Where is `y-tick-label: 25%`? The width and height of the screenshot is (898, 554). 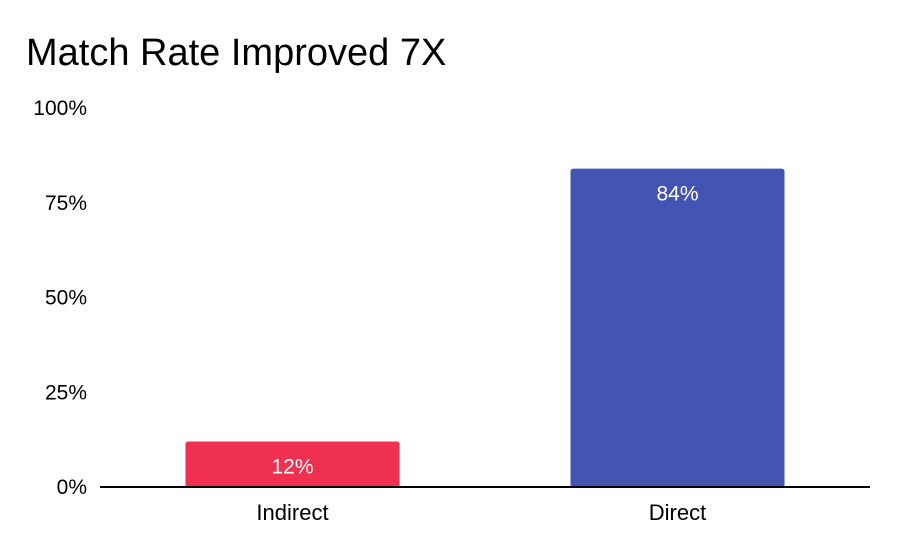
y-tick-label: 25% is located at coordinates (66, 392).